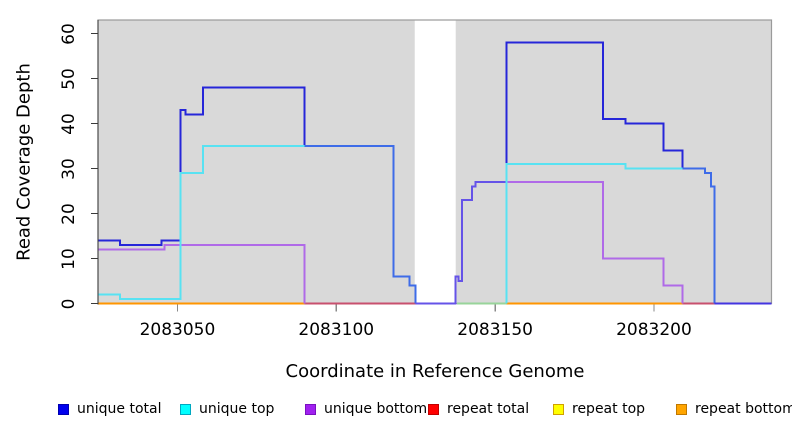 The height and width of the screenshot is (432, 792). I want to click on x-tick-label: 2083200, so click(654, 330).